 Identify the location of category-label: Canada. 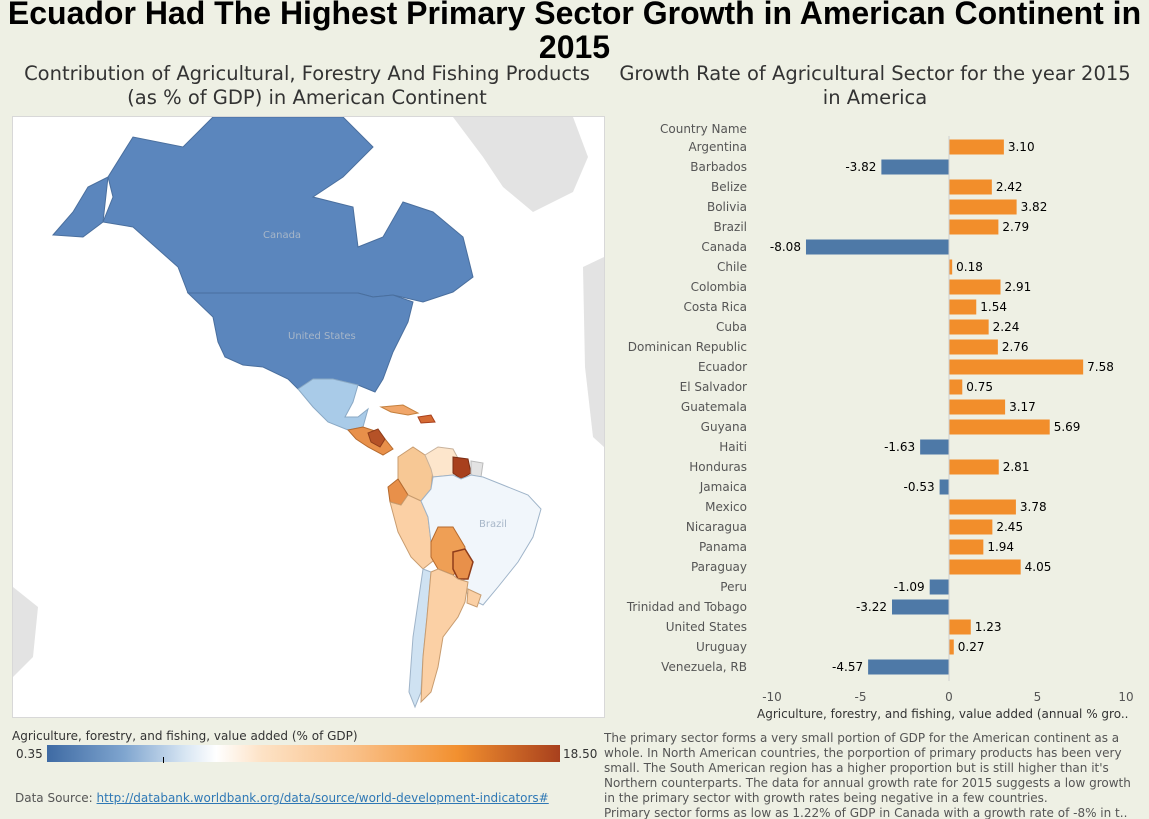
(724, 247).